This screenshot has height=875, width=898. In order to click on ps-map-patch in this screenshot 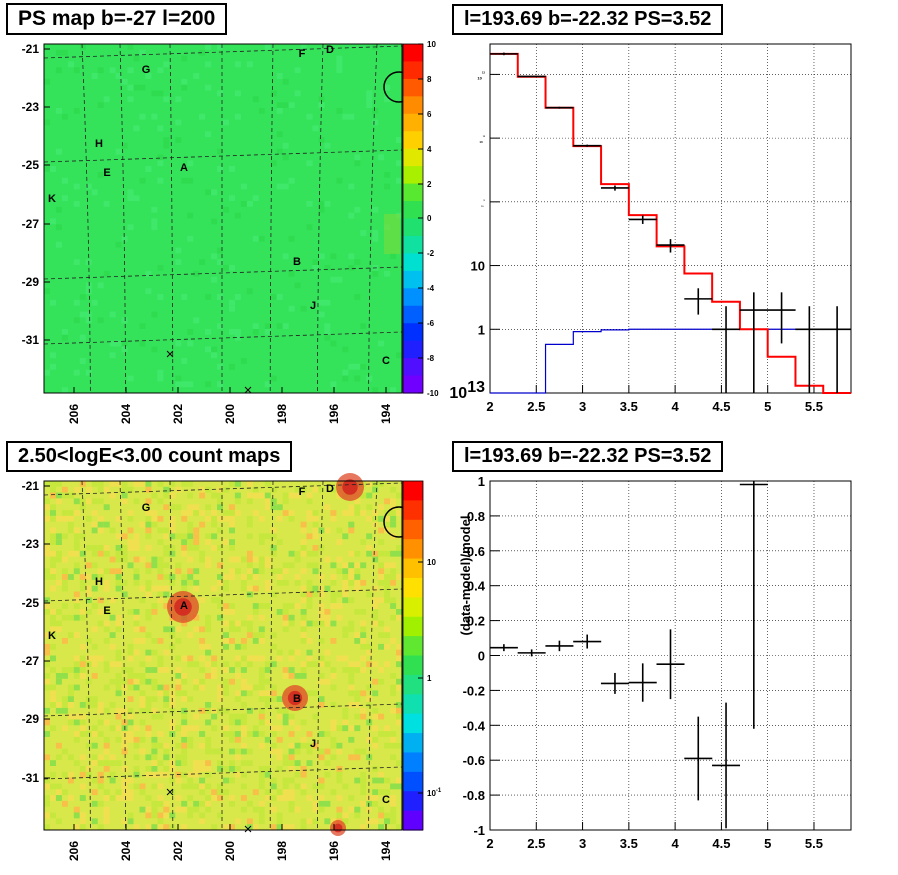, I will do `click(392, 234)`.